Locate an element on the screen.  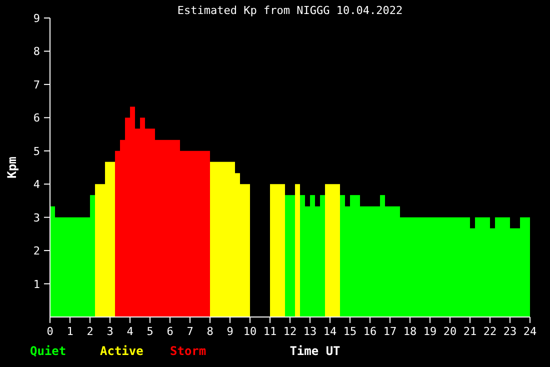
x-tick-label: 17 is located at coordinates (390, 331).